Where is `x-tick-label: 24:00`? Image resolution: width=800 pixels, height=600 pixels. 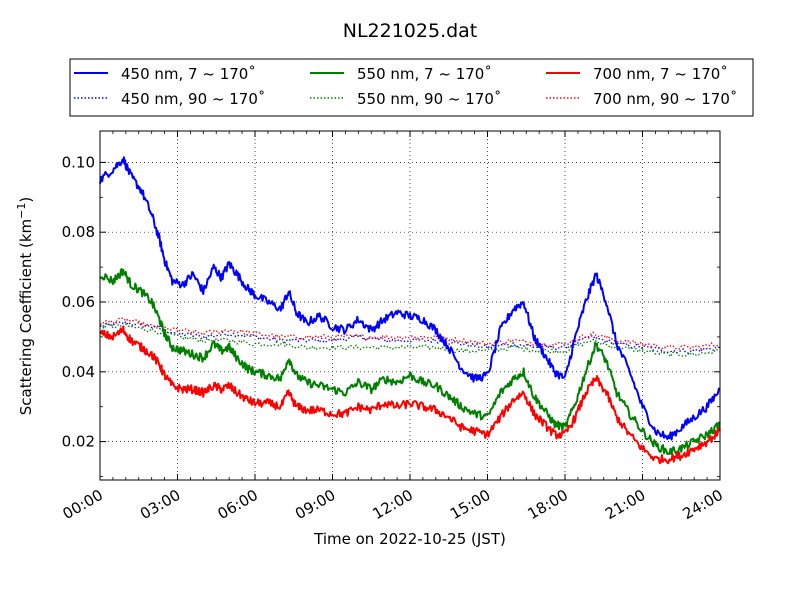
x-tick-label: 24:00 is located at coordinates (703, 504).